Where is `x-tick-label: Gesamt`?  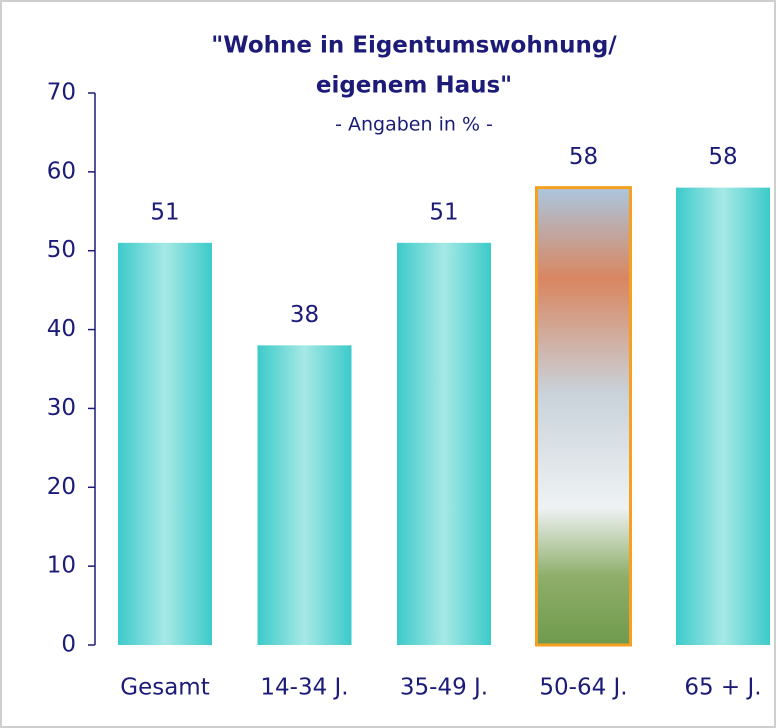 x-tick-label: Gesamt is located at coordinates (164, 688).